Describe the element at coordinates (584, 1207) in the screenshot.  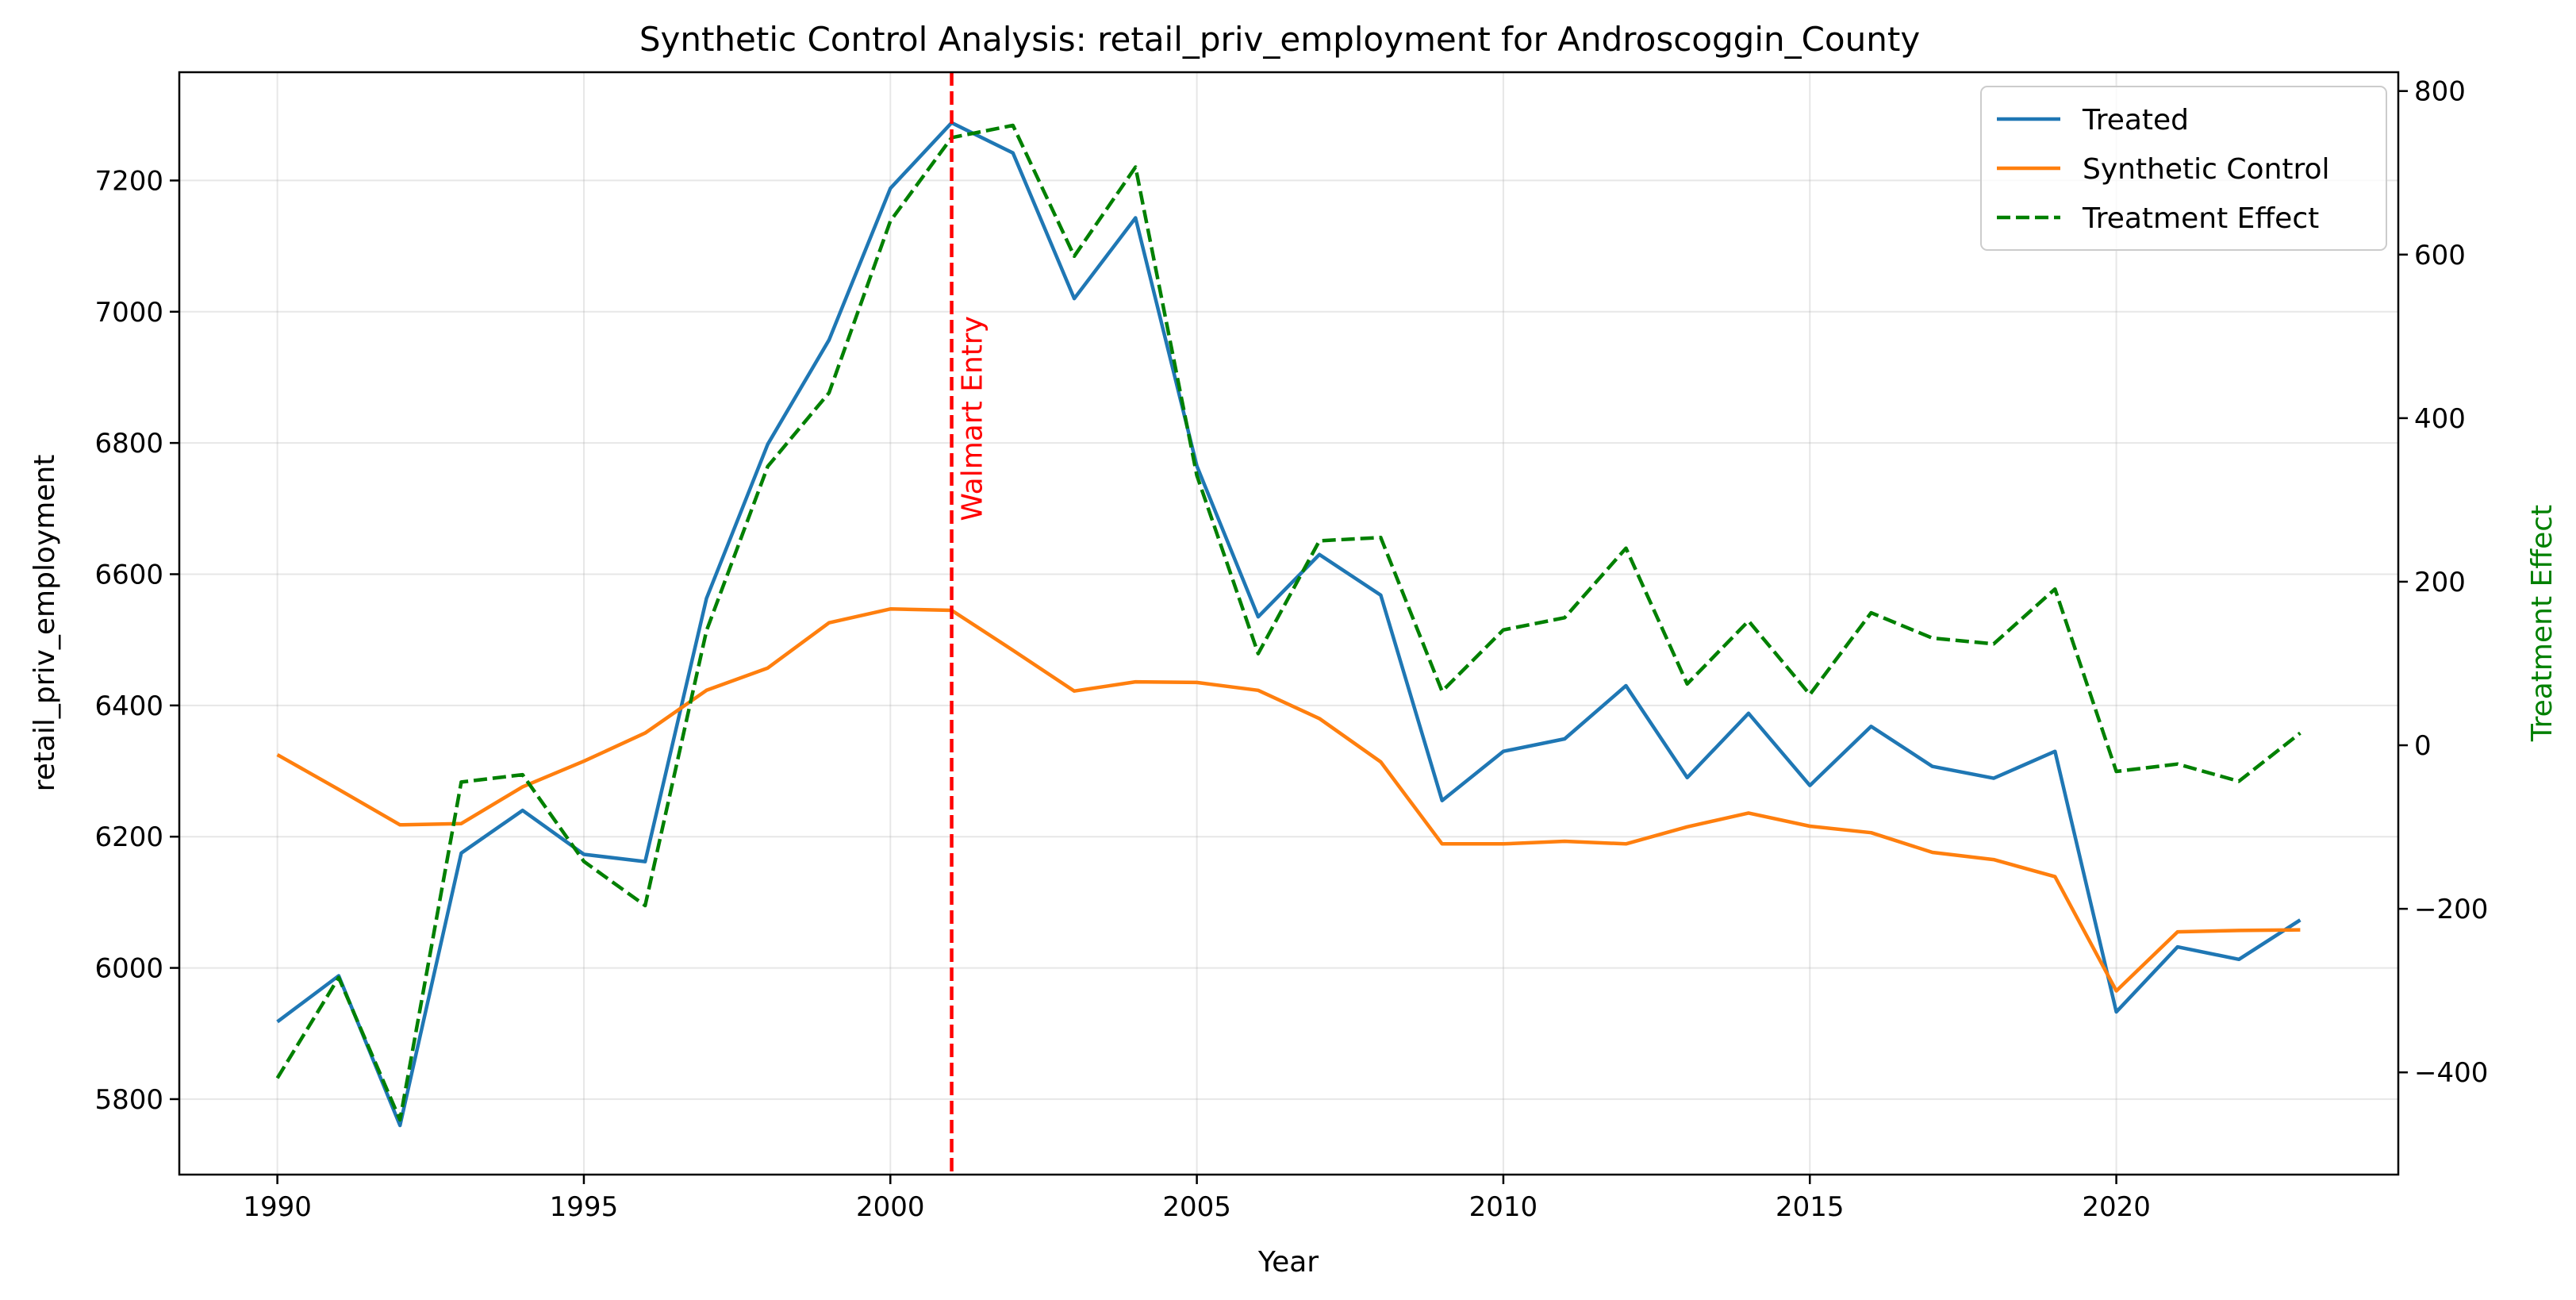
I see `x-tick-label: 1995` at that location.